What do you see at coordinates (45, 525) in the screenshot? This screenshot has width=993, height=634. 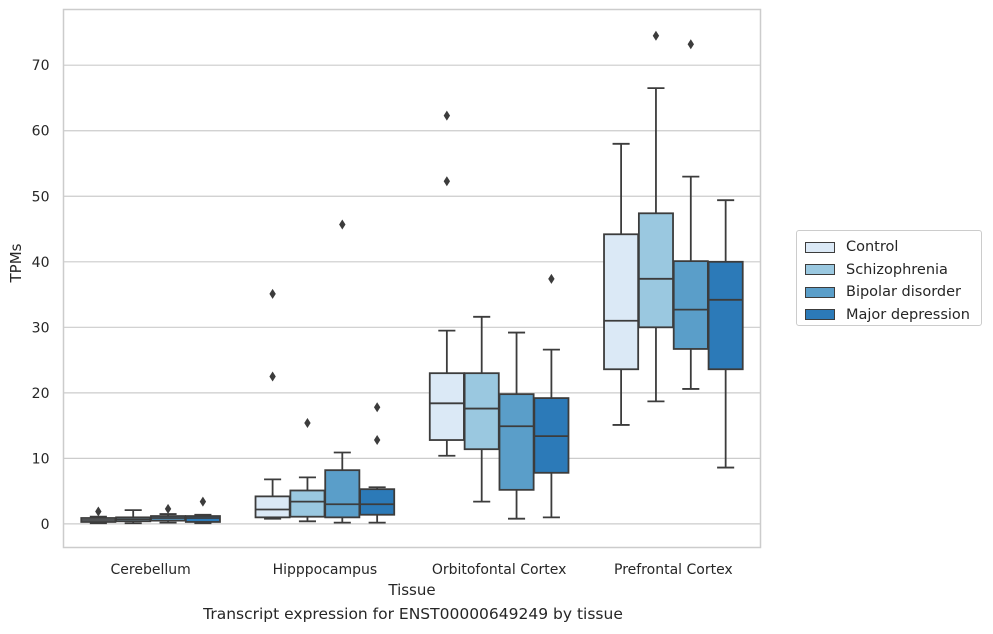 I see `y-tick-label: 0` at bounding box center [45, 525].